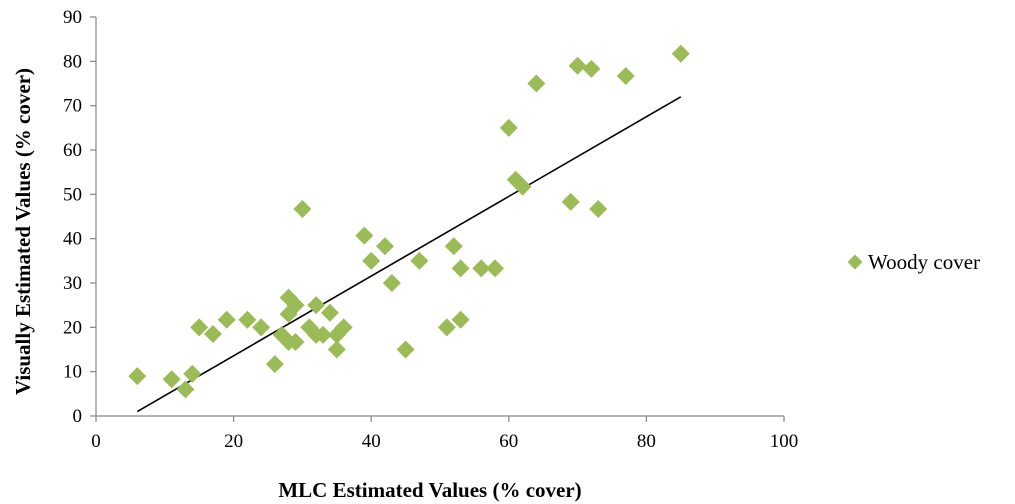 This screenshot has width=1015, height=504. I want to click on y-ticks: 0 10 20 30 40 50 60 70 80 90, so click(79, 217).